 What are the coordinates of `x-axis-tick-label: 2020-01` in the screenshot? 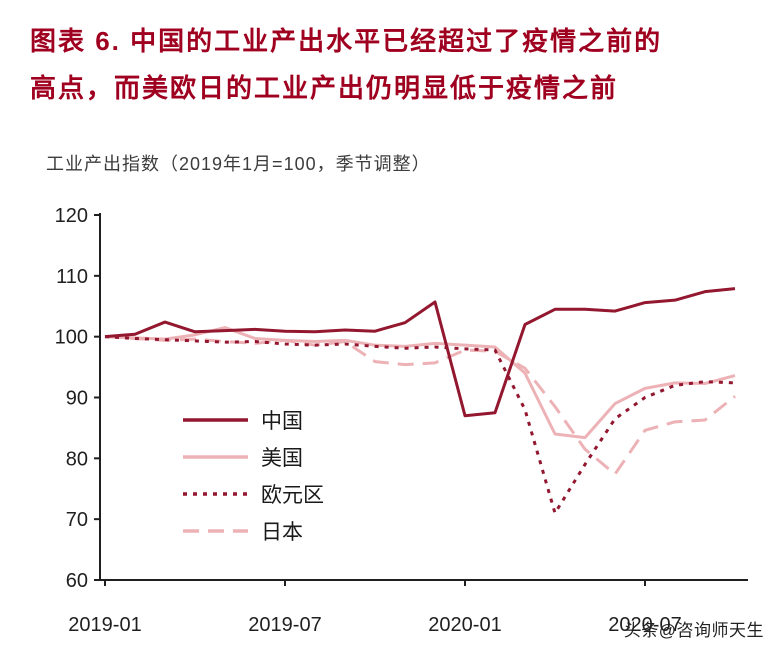 It's located at (464, 625).